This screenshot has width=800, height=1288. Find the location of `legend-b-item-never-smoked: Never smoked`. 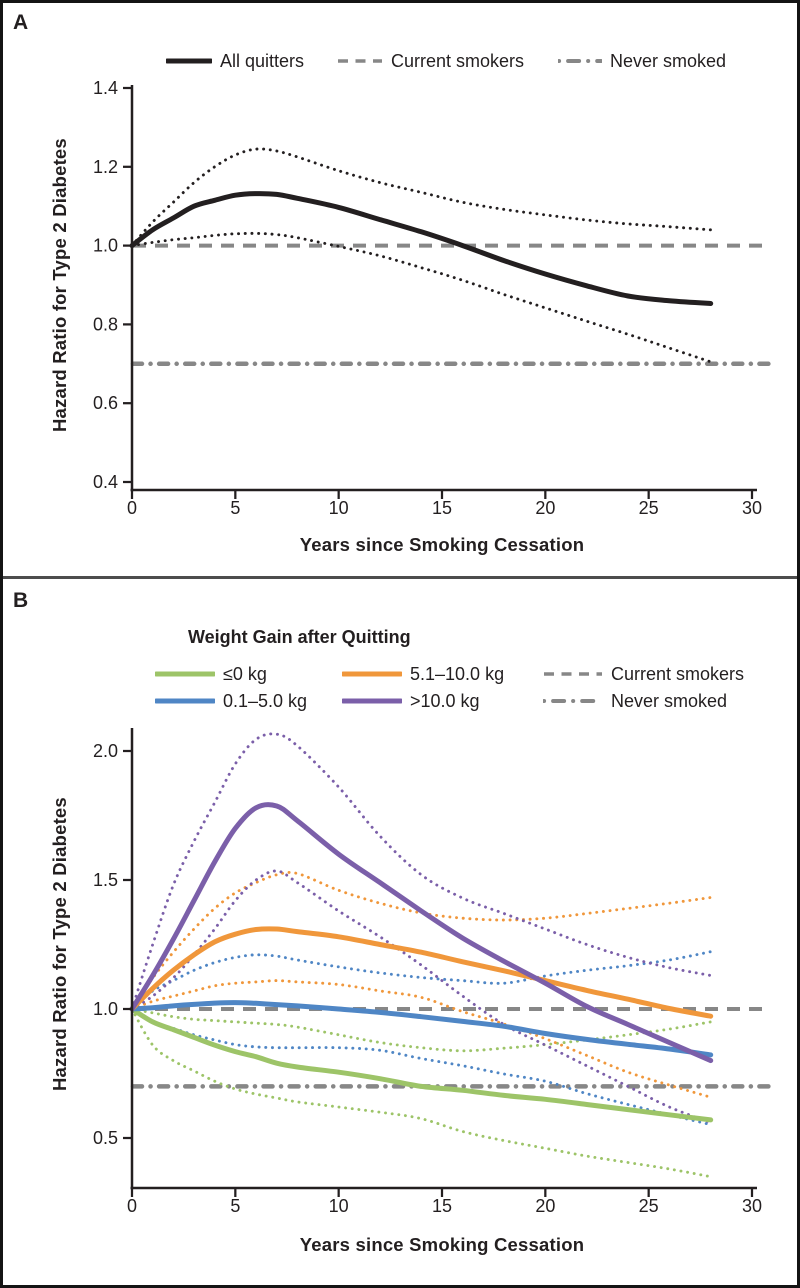

legend-b-item-never-smoked: Never smoked is located at coordinates (635, 701).